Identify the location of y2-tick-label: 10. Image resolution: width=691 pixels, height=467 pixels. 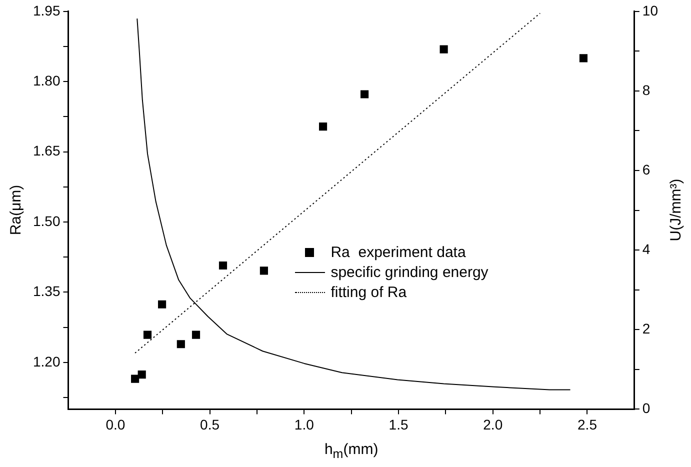
(650, 10).